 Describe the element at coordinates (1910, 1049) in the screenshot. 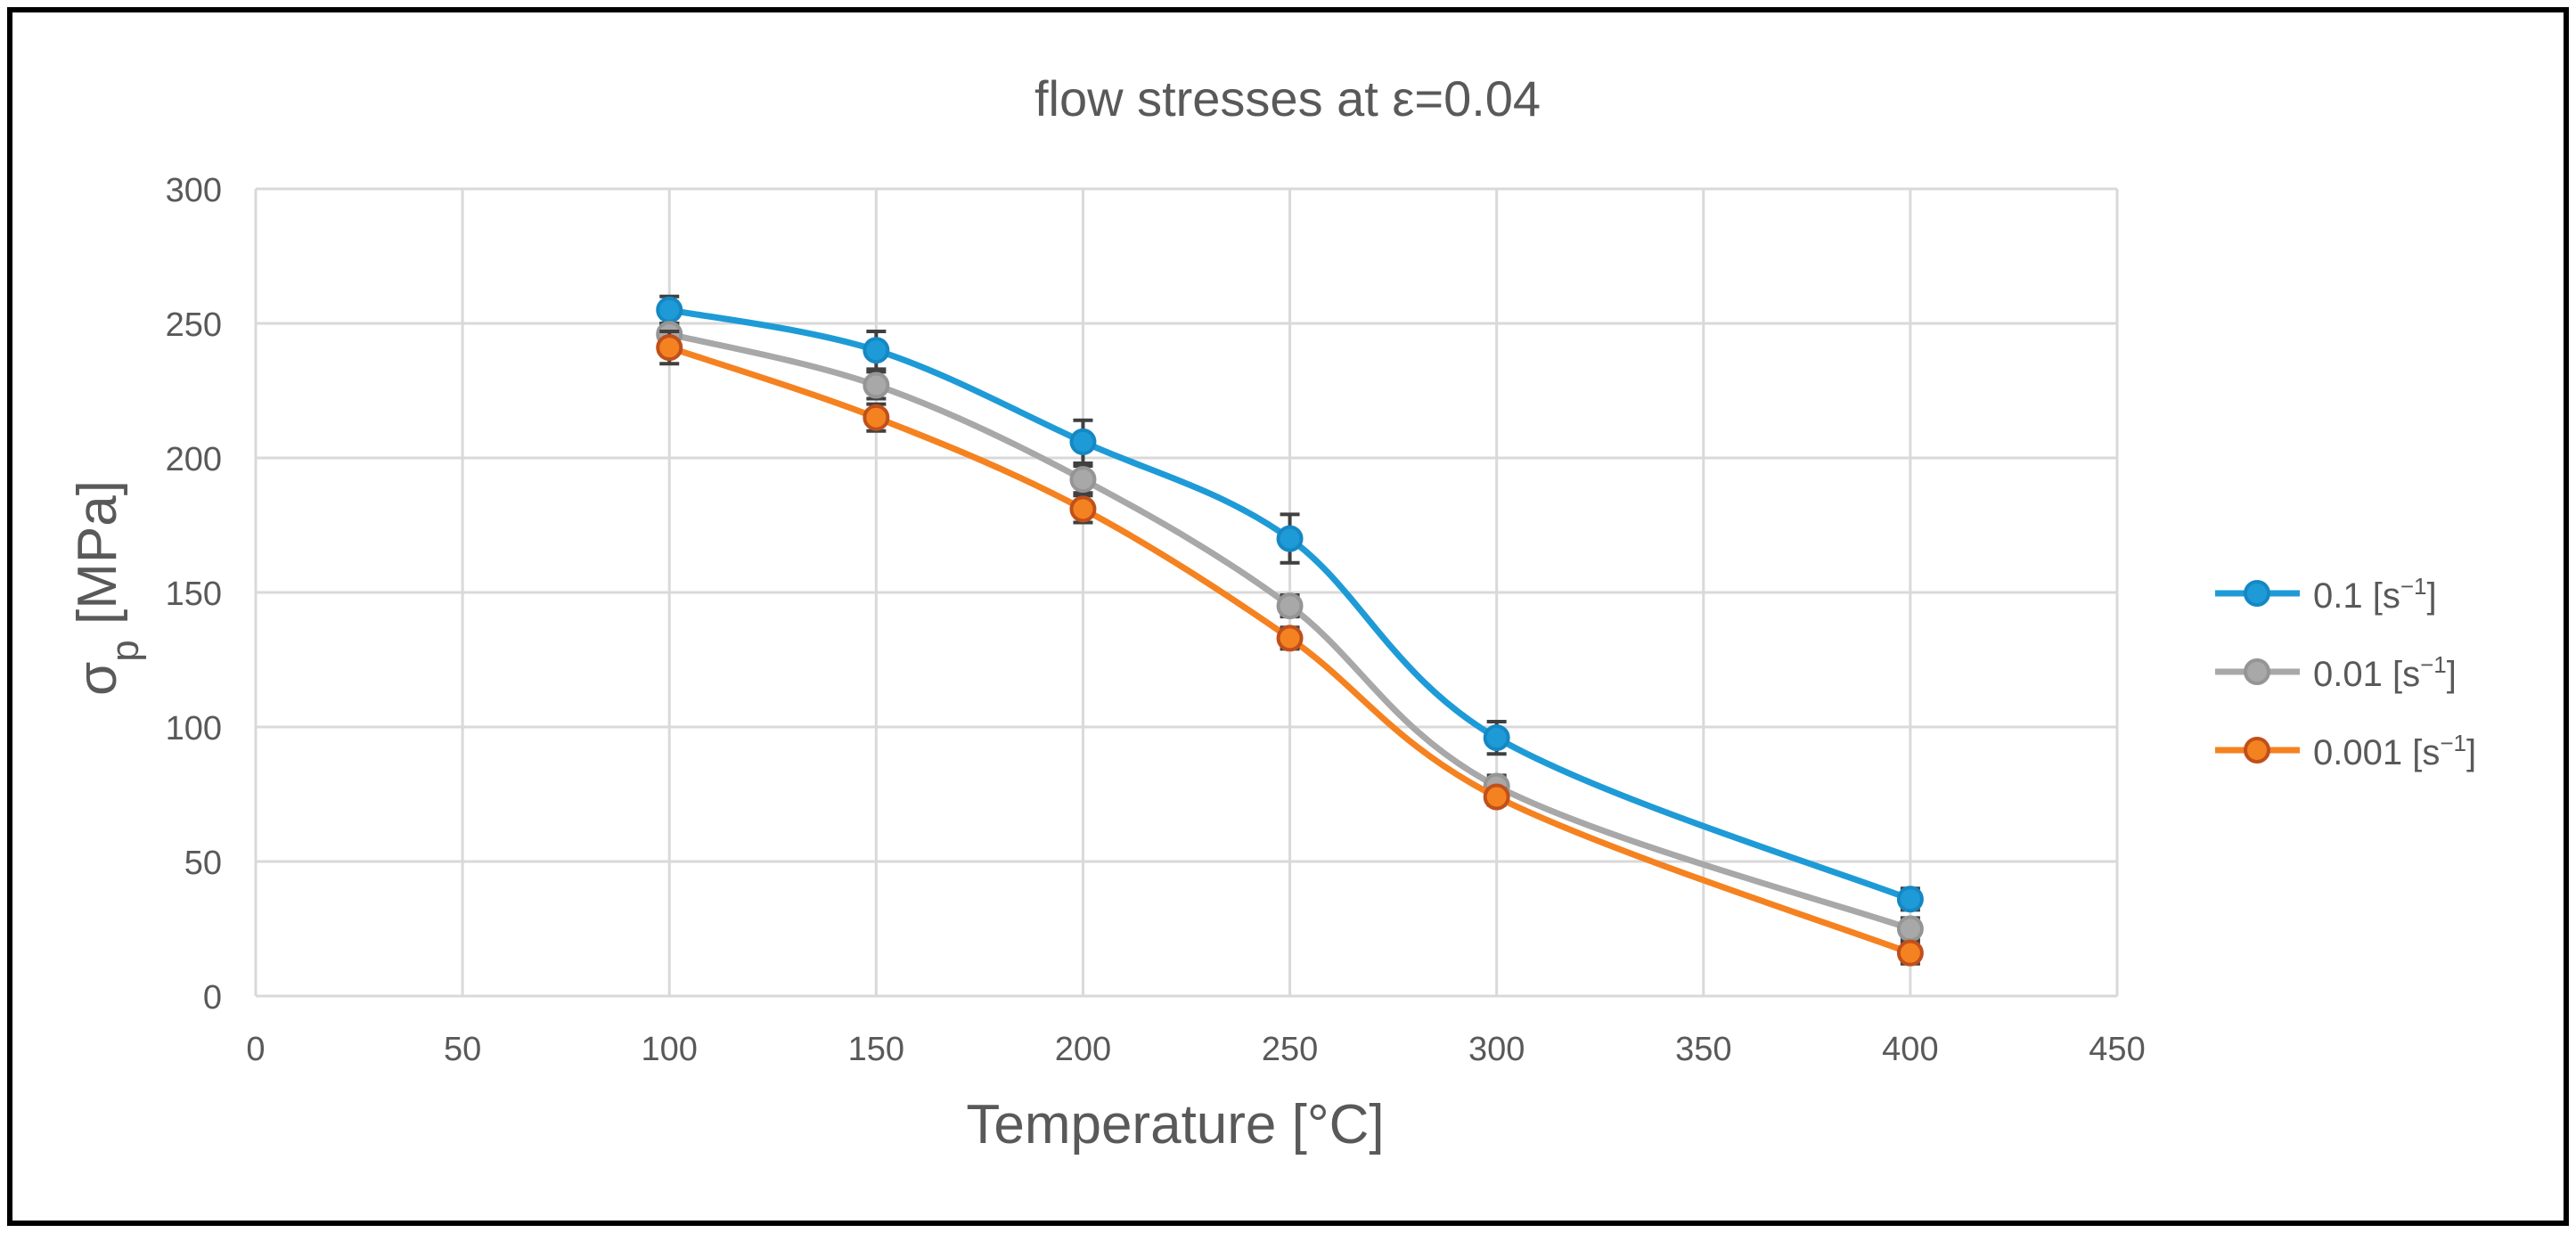

I see `x-tick-label: 400` at that location.